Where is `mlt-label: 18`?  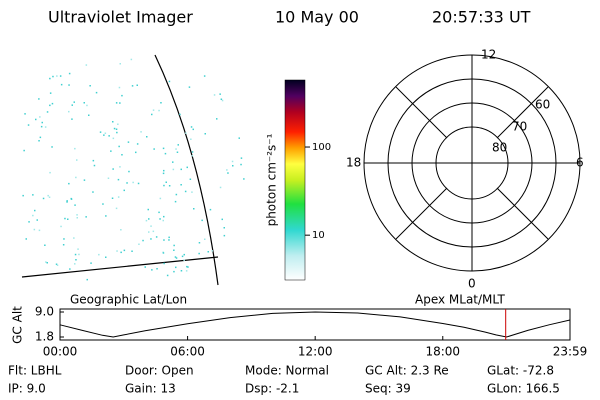
mlt-label: 18 is located at coordinates (353, 163).